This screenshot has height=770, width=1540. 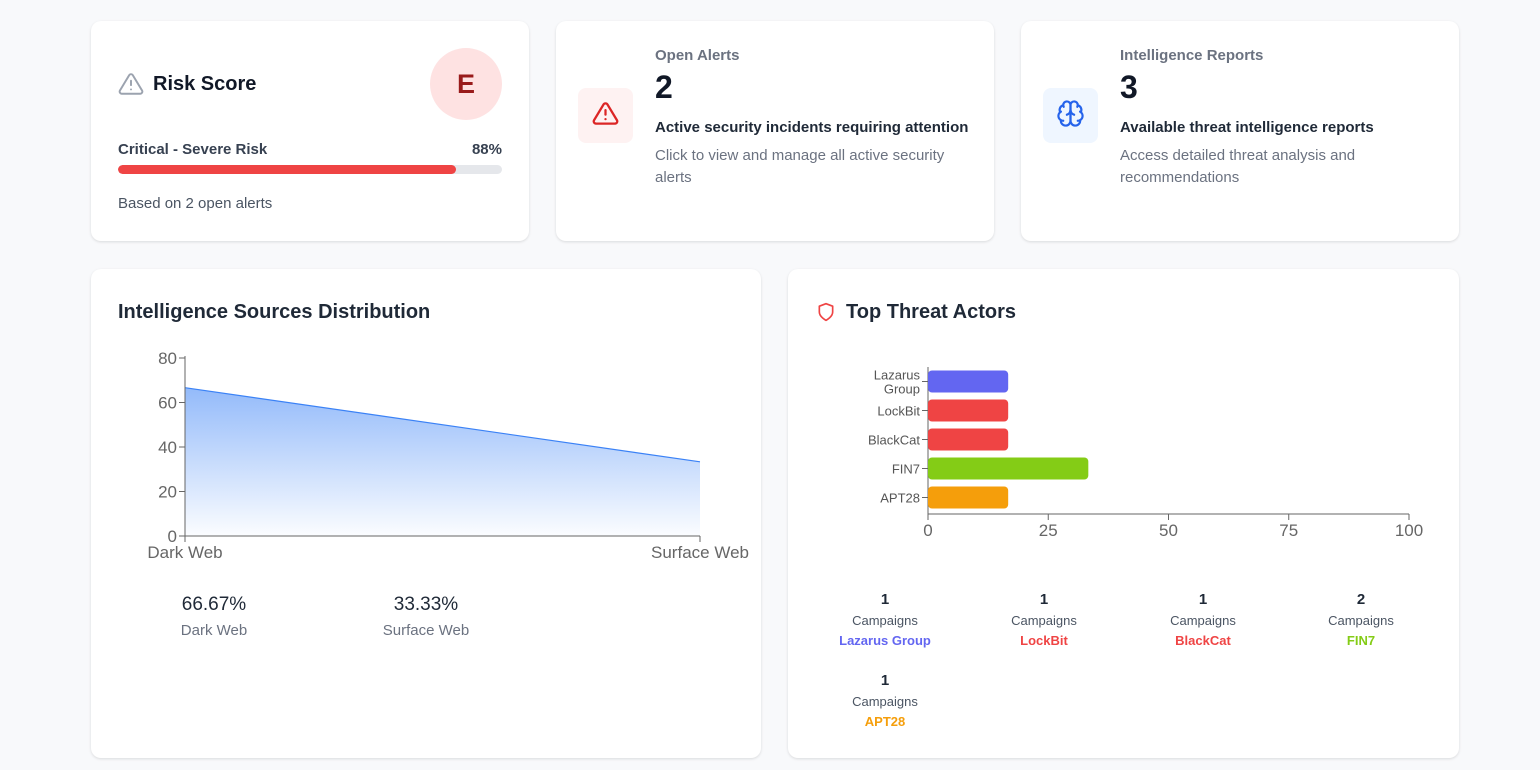 What do you see at coordinates (195, 203) in the screenshot?
I see `risk-basis-text: Based on 2 open alerts` at bounding box center [195, 203].